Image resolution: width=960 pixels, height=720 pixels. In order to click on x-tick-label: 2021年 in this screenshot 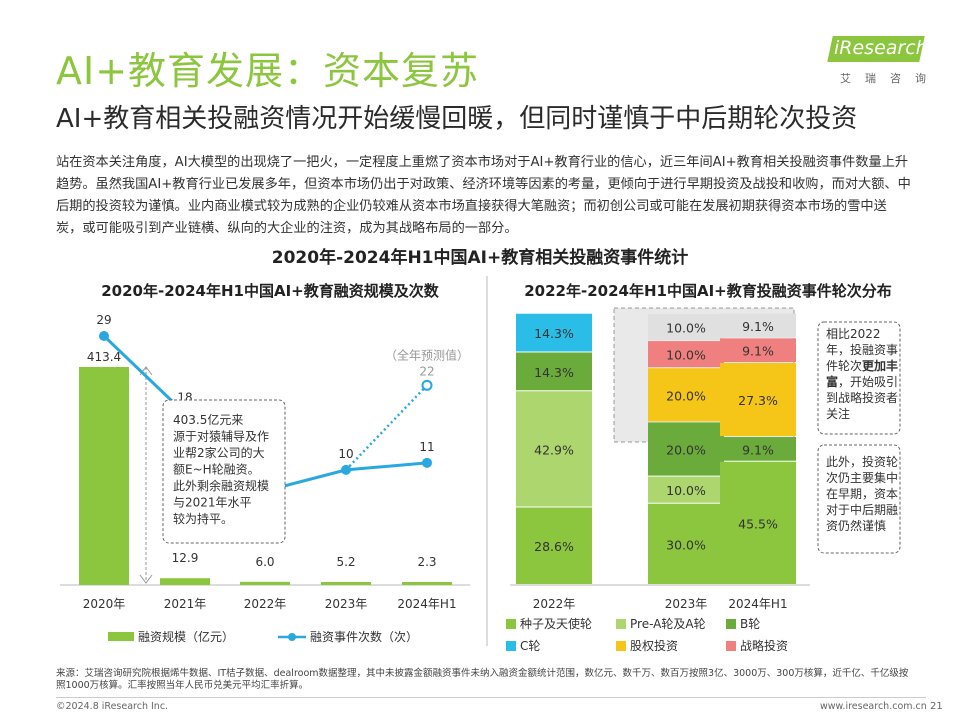, I will do `click(185, 604)`.